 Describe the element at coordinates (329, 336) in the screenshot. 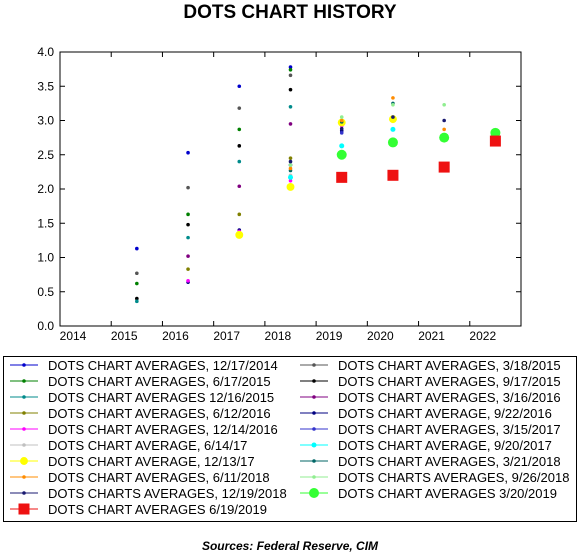

I see `x-tick-label: 2019` at that location.